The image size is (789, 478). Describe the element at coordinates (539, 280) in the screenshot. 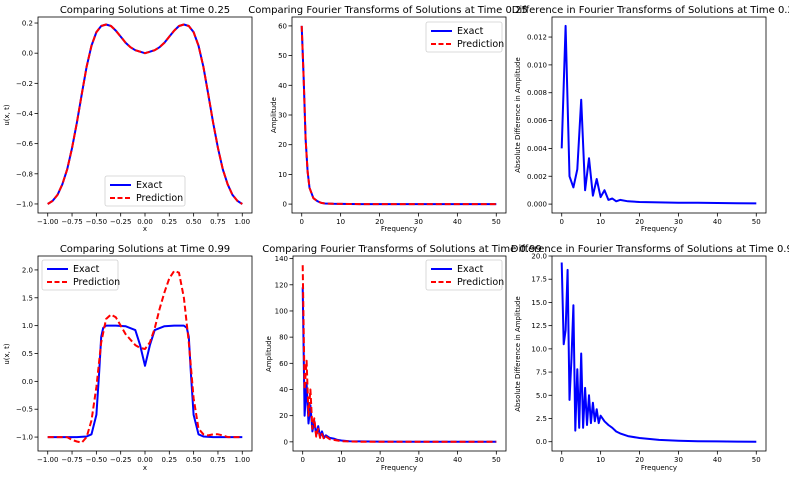

I see `y-tick-label: 17.5` at that location.